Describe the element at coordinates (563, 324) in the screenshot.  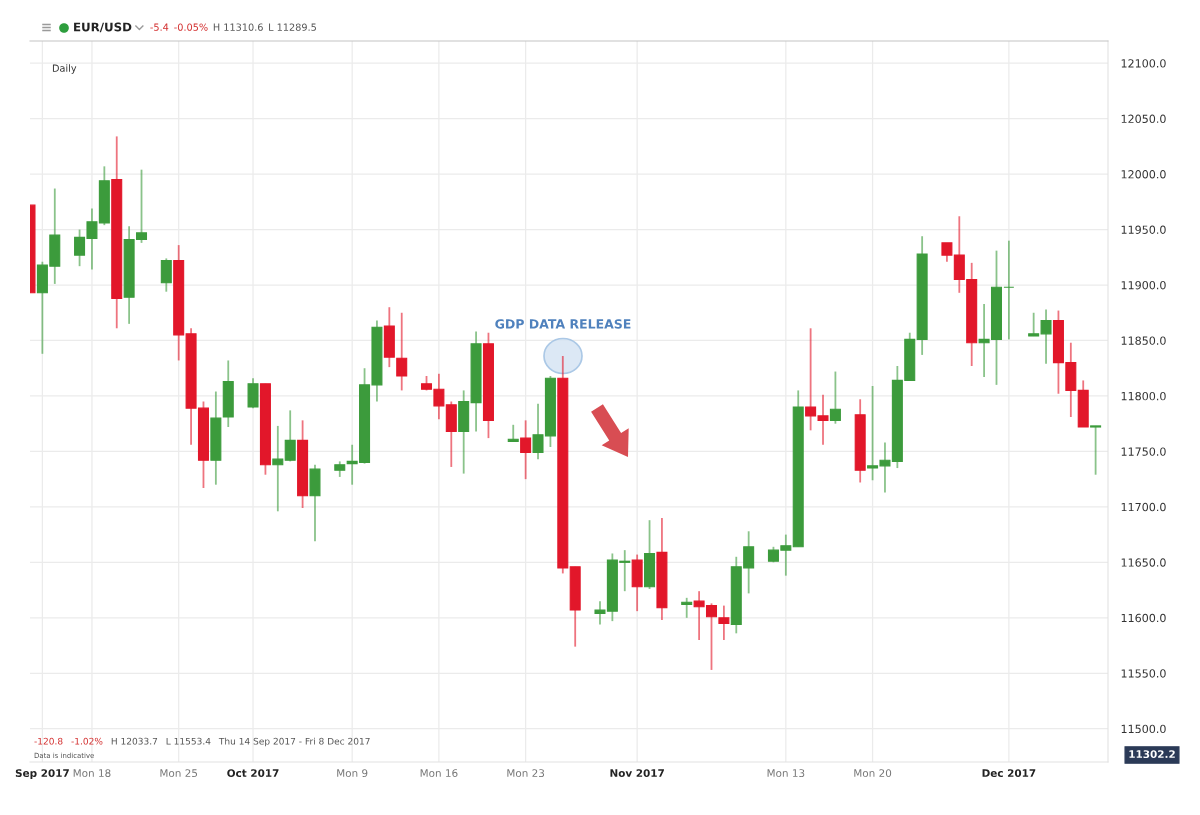
I see `annotation: GDP DATA RELEASE` at that location.